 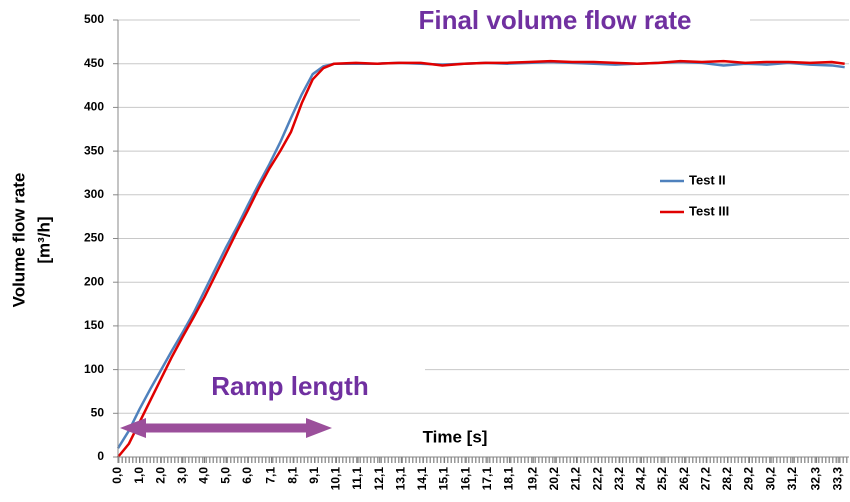 I want to click on y-tick-label: 100, so click(x=94, y=369).